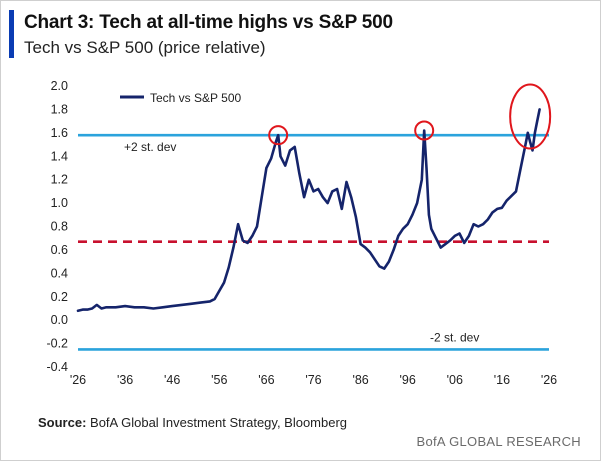 Image resolution: width=601 pixels, height=461 pixels. Describe the element at coordinates (62, 422) in the screenshot. I see `source-label: Source:` at that location.